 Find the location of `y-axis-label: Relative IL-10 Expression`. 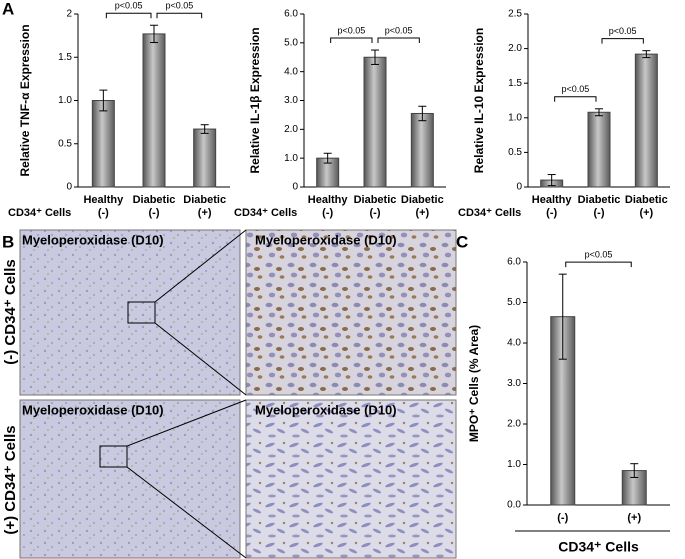

y-axis-label: Relative IL-10 Expression is located at coordinates (479, 100).